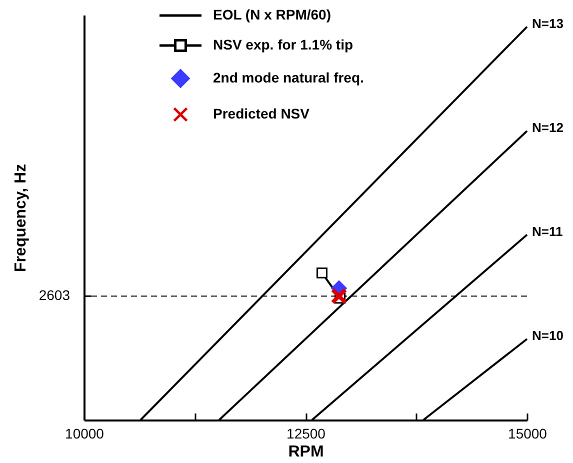  What do you see at coordinates (288, 78) in the screenshot?
I see `legend-label: 2nd mode natural freq.` at bounding box center [288, 78].